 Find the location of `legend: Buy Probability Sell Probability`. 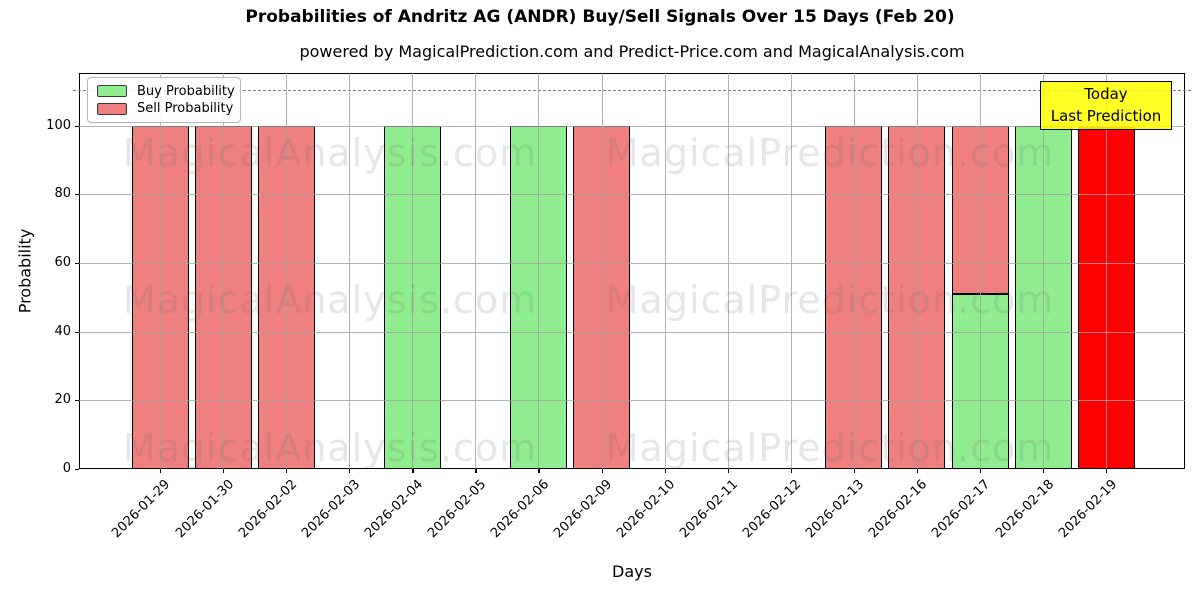

legend: Buy Probability Sell Probability is located at coordinates (164, 100).